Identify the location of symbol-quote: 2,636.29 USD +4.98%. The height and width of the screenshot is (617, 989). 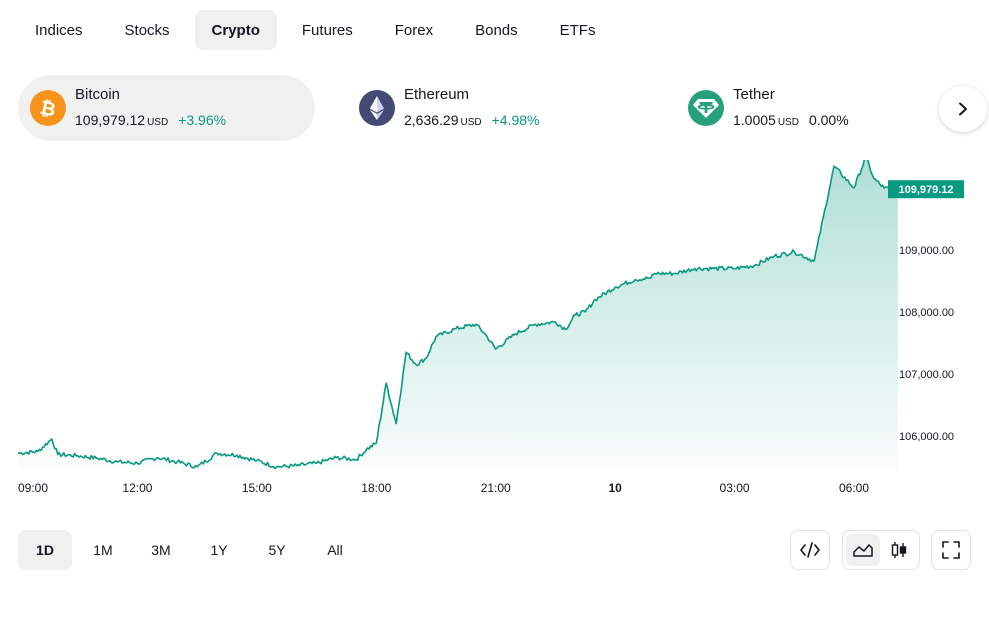
(472, 120).